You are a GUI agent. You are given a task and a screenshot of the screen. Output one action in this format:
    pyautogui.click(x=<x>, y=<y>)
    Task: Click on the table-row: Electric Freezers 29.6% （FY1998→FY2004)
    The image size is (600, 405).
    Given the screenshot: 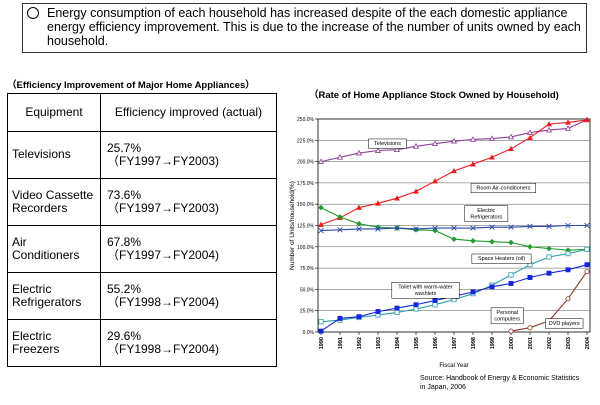 What is the action you would take?
    pyautogui.click(x=142, y=343)
    